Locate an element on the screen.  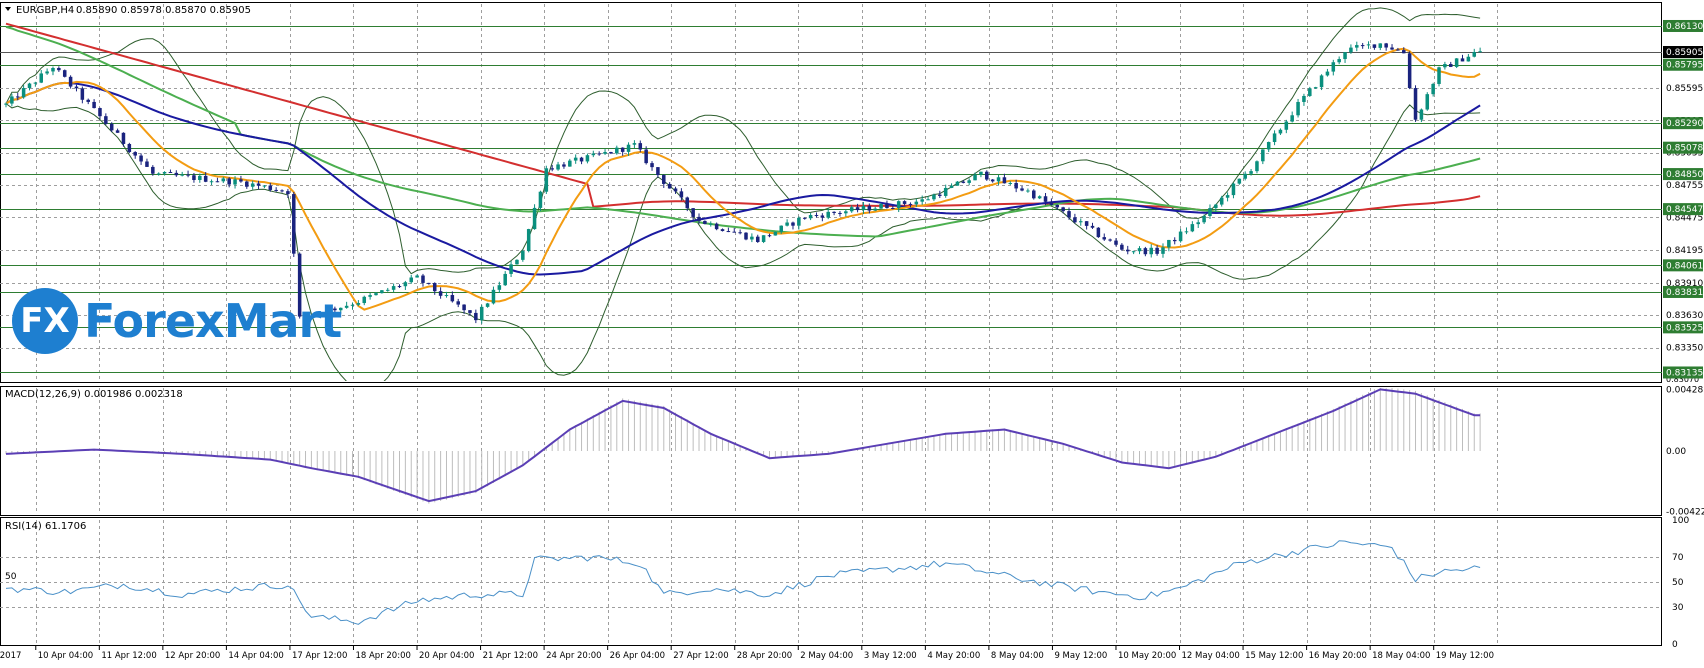
price-level-tag-label: 0.83831 is located at coordinates (1684, 293).